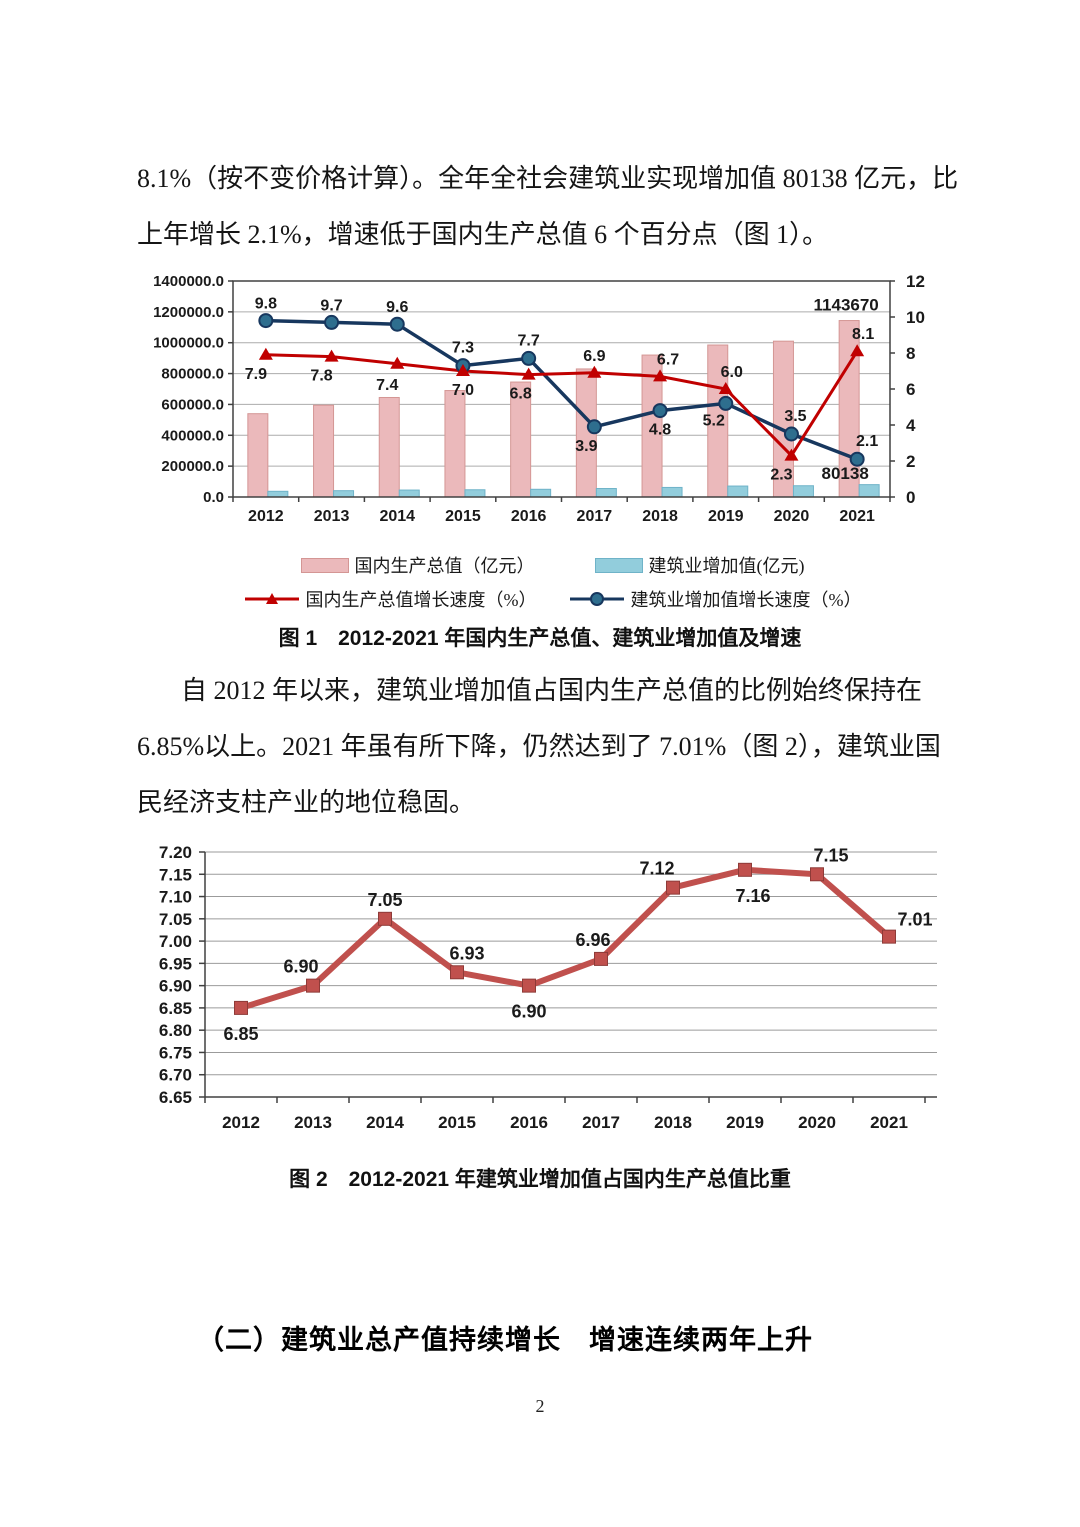 The width and height of the screenshot is (1080, 1527). I want to click on construction-growth-value-label: 9.6, so click(397, 307).